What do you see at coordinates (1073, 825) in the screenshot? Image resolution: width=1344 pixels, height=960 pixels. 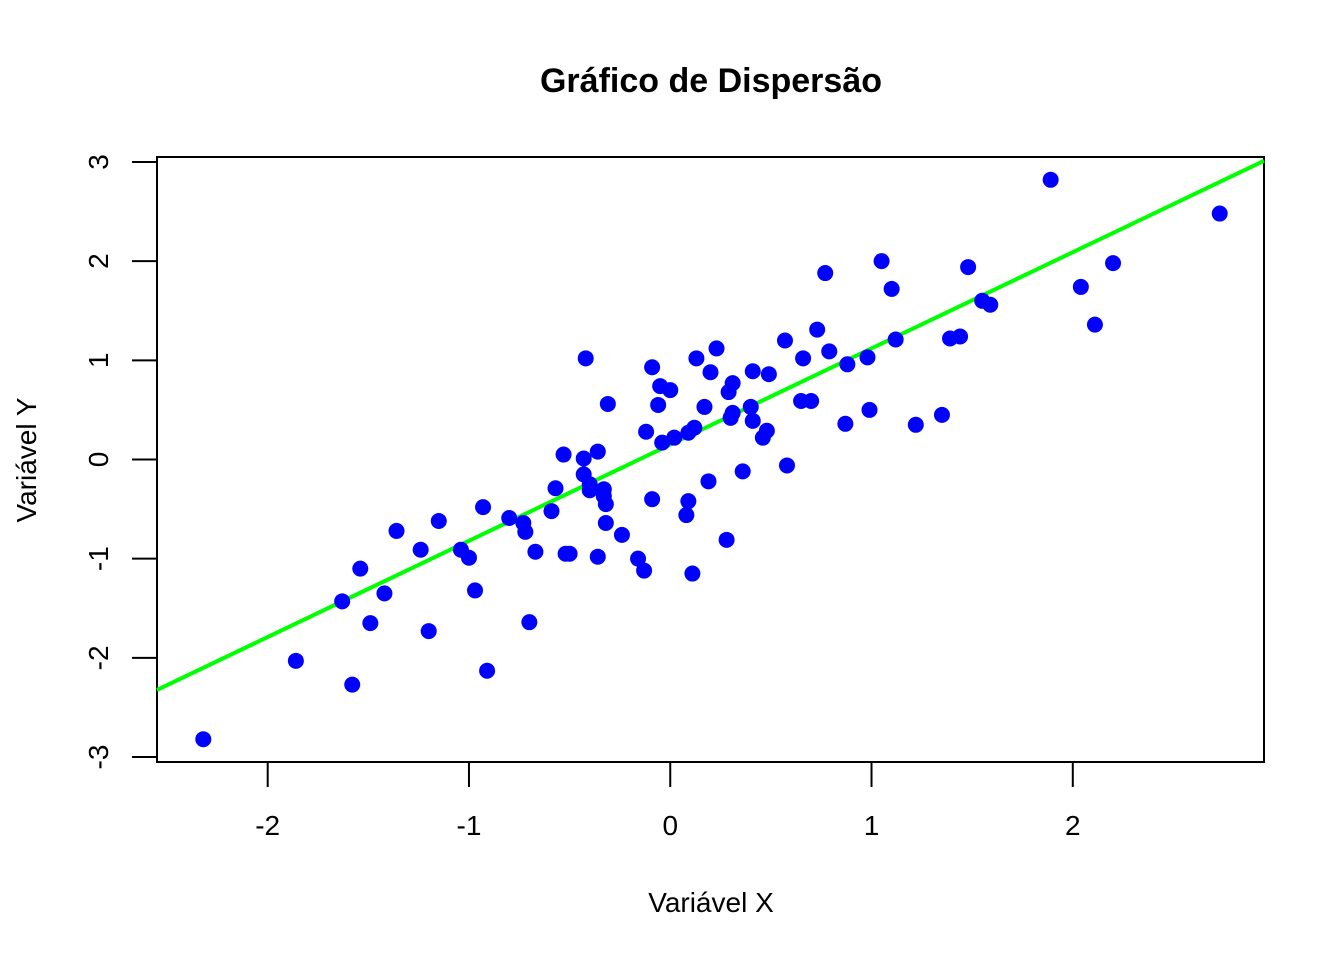 I see `x-tick-label: 2` at bounding box center [1073, 825].